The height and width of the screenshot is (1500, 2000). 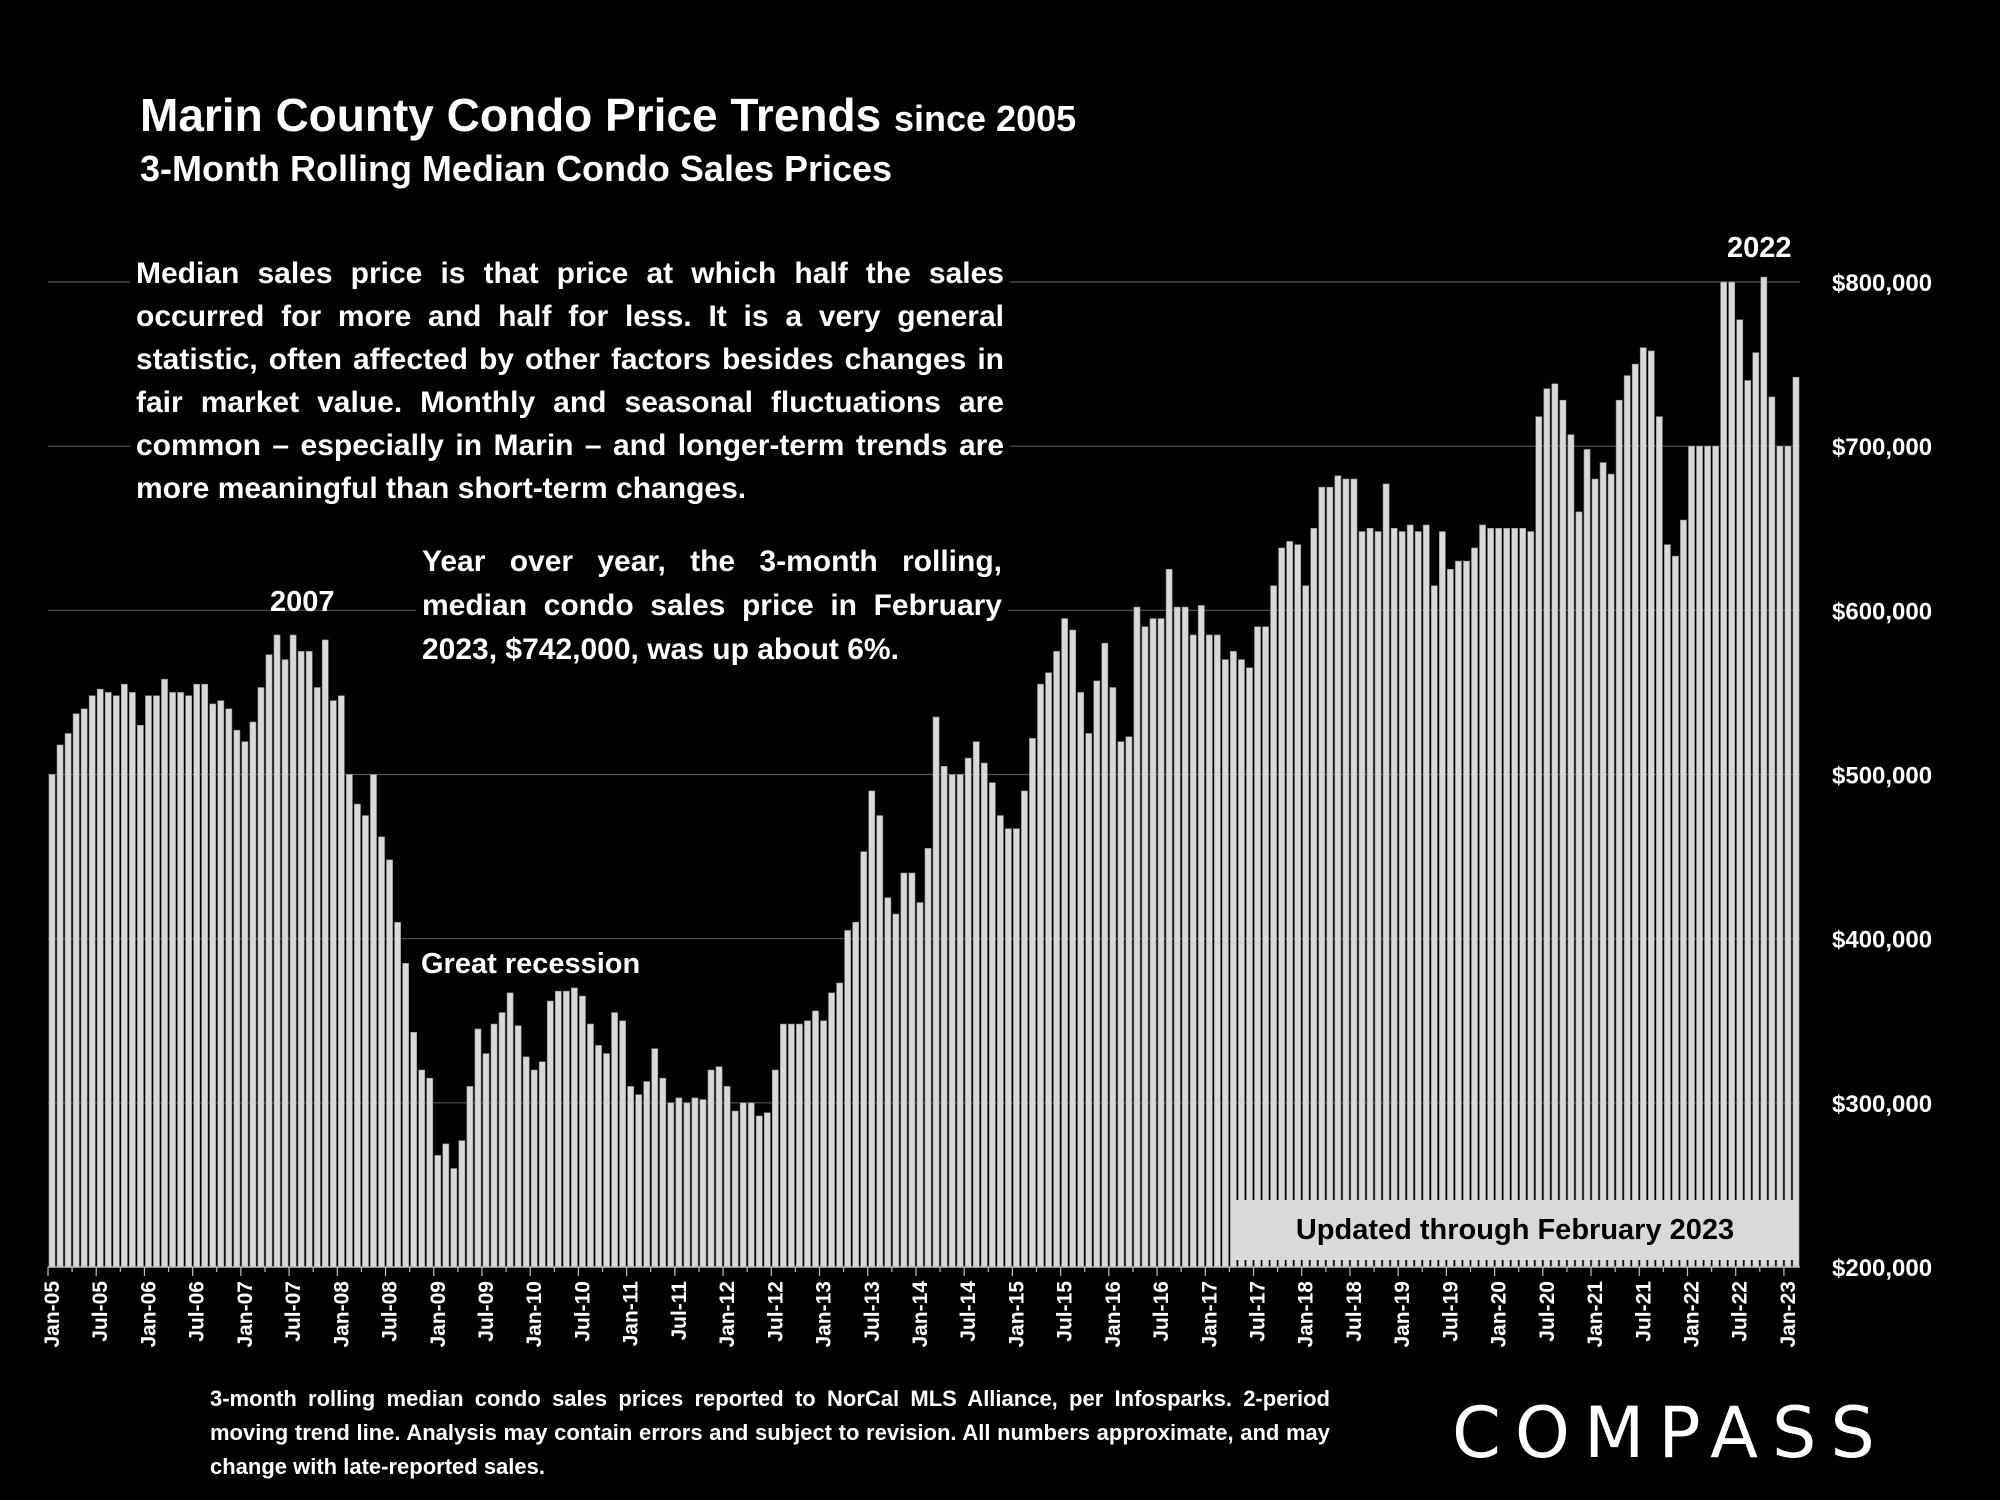 I want to click on x-tick-label: Jul-07, so click(x=293, y=1311).